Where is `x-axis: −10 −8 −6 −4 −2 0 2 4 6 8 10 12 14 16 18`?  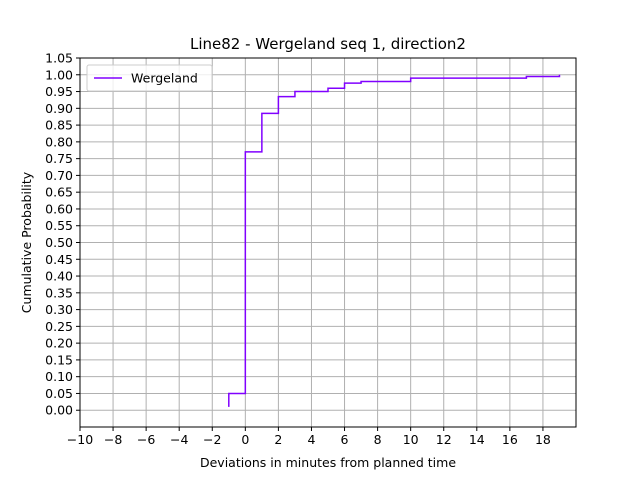
x-axis: −10 −8 −6 −4 −2 0 2 4 6 8 10 12 14 16 18 is located at coordinates (309, 437).